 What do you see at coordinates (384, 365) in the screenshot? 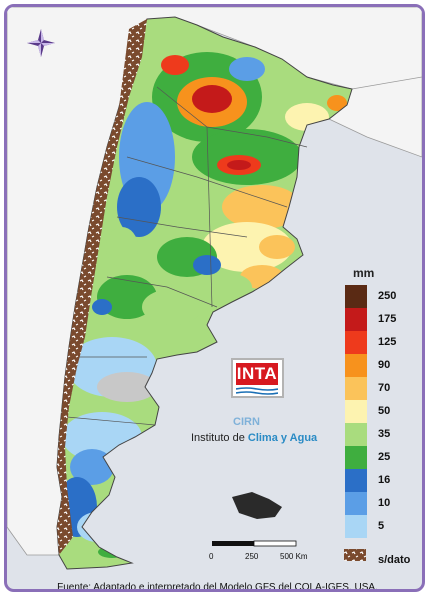
I see `legend-label-90: 90` at bounding box center [384, 365].